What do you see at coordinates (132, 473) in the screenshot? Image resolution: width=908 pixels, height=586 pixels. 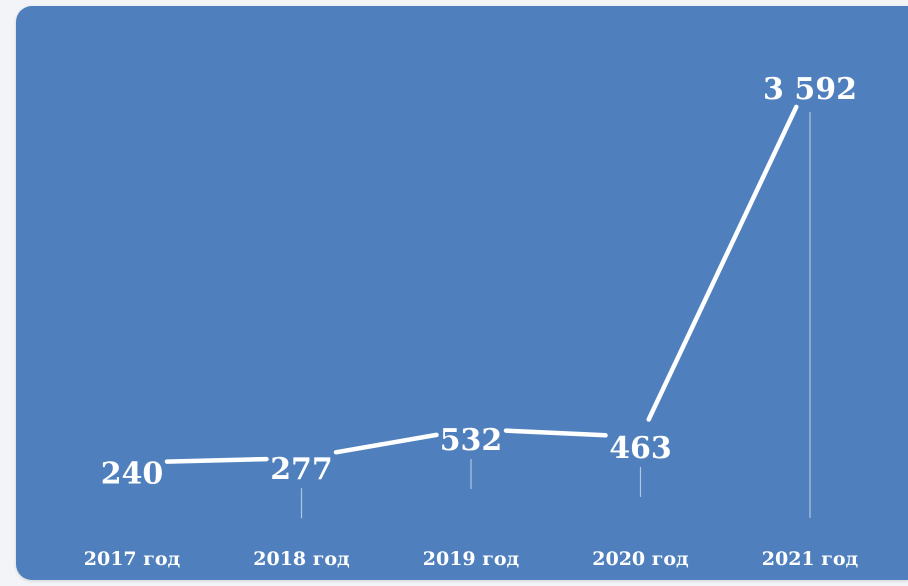 I see `data-label: 240` at bounding box center [132, 473].